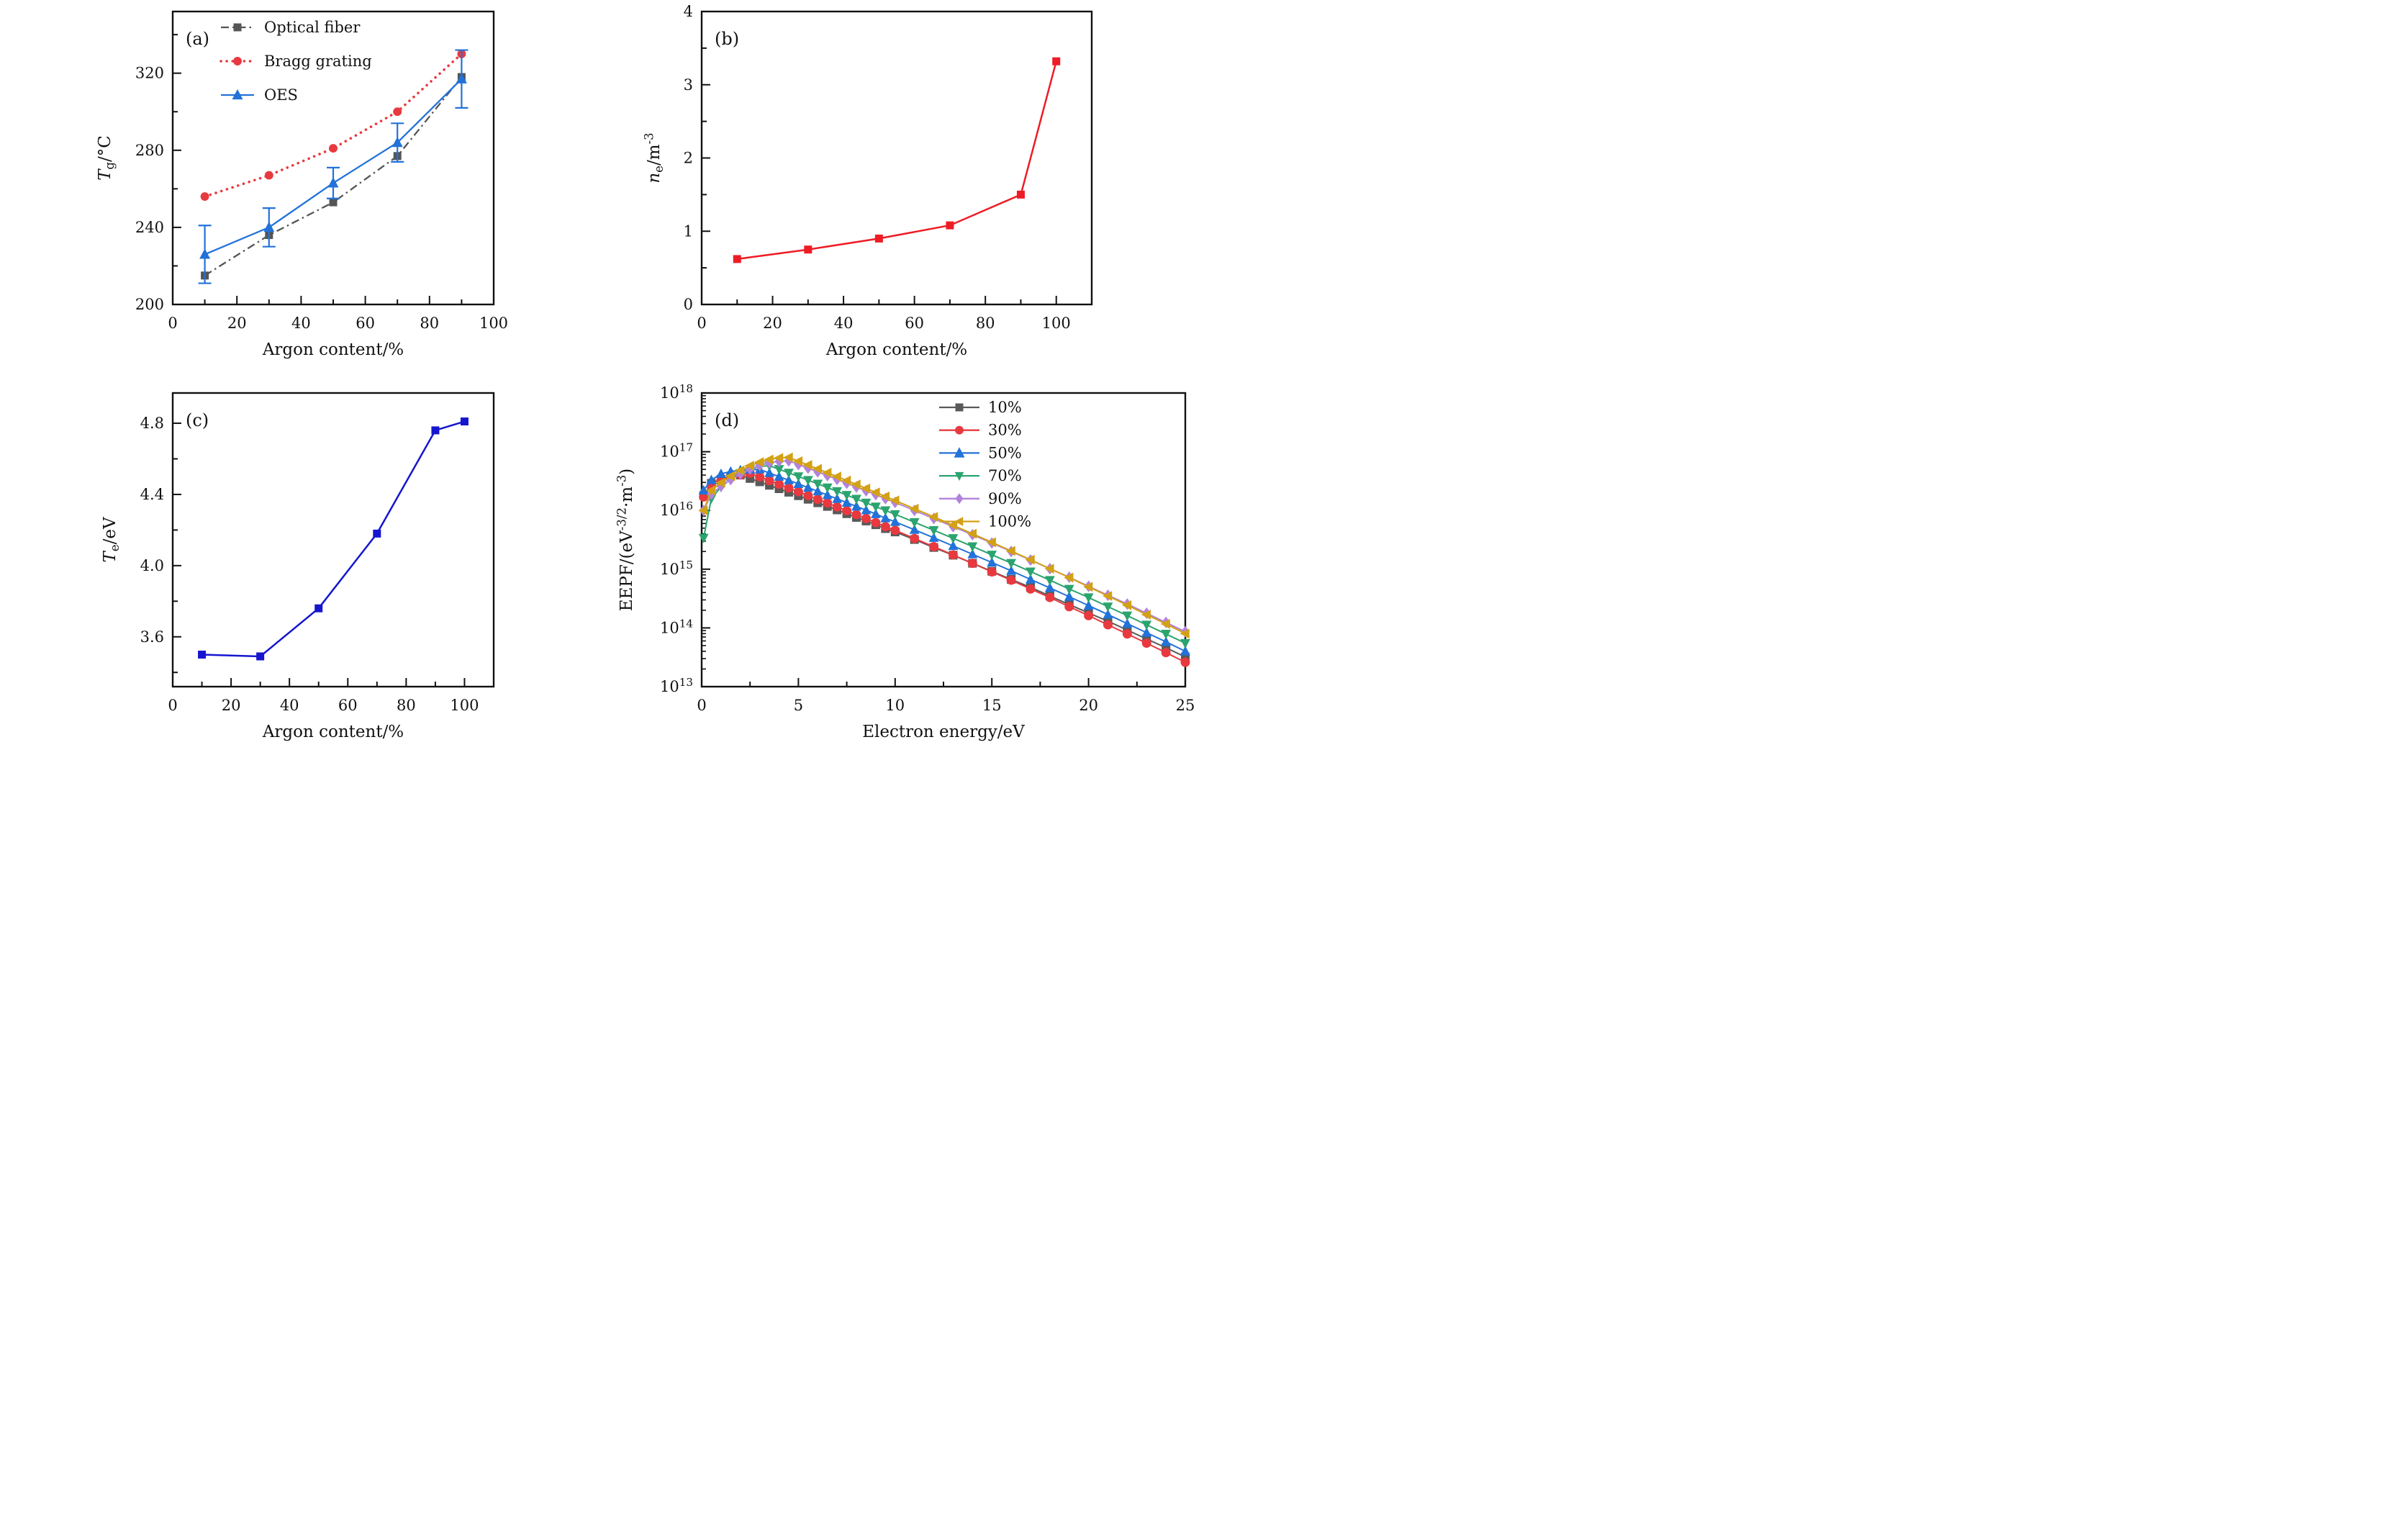 This screenshot has height=1523, width=2408. What do you see at coordinates (727, 39) in the screenshot?
I see `panel-b-label: (b)` at bounding box center [727, 39].